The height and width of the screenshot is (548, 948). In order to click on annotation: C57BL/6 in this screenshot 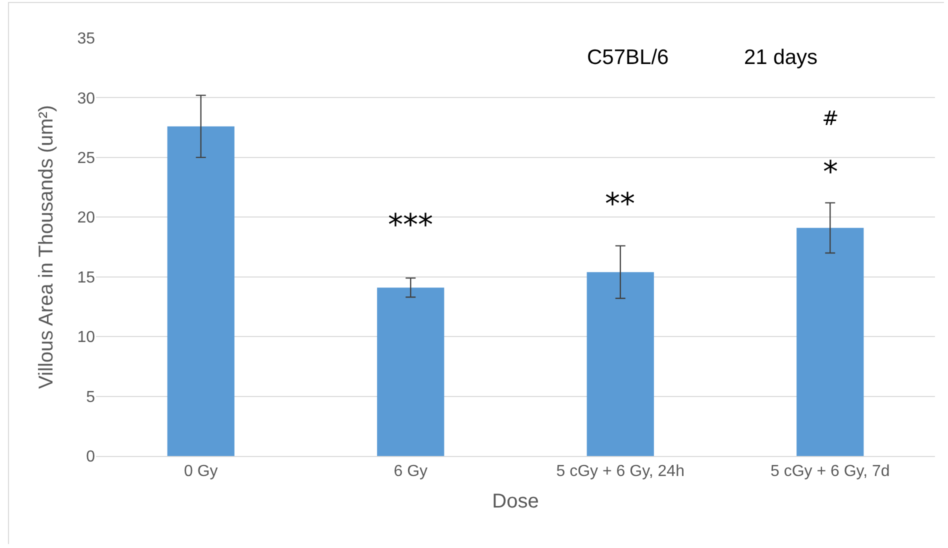, I will do `click(628, 57)`.